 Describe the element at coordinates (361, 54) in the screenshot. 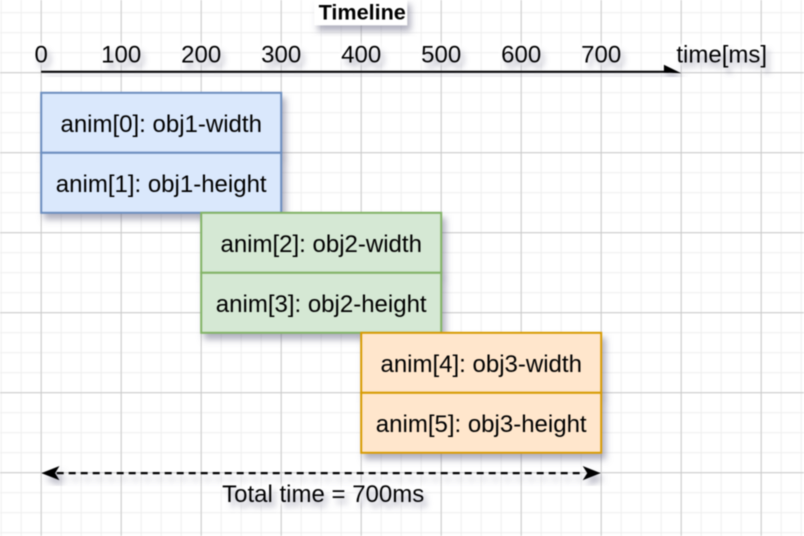

I see `svg-text: 400` at that location.